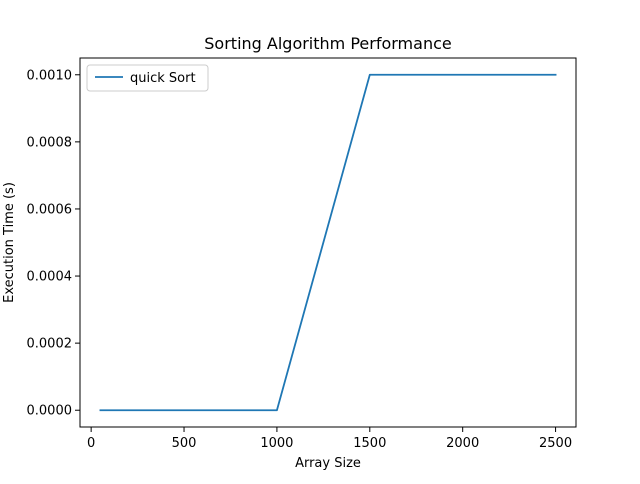 The width and height of the screenshot is (640, 484). What do you see at coordinates (163, 78) in the screenshot?
I see `legend-label-quick-sort: quick Sort` at bounding box center [163, 78].